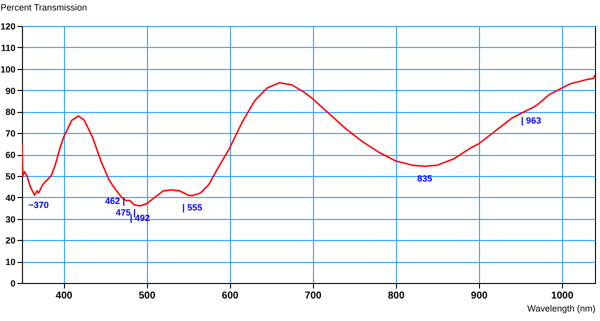 The height and width of the screenshot is (321, 600). I want to click on x-tick-label: 800, so click(396, 296).